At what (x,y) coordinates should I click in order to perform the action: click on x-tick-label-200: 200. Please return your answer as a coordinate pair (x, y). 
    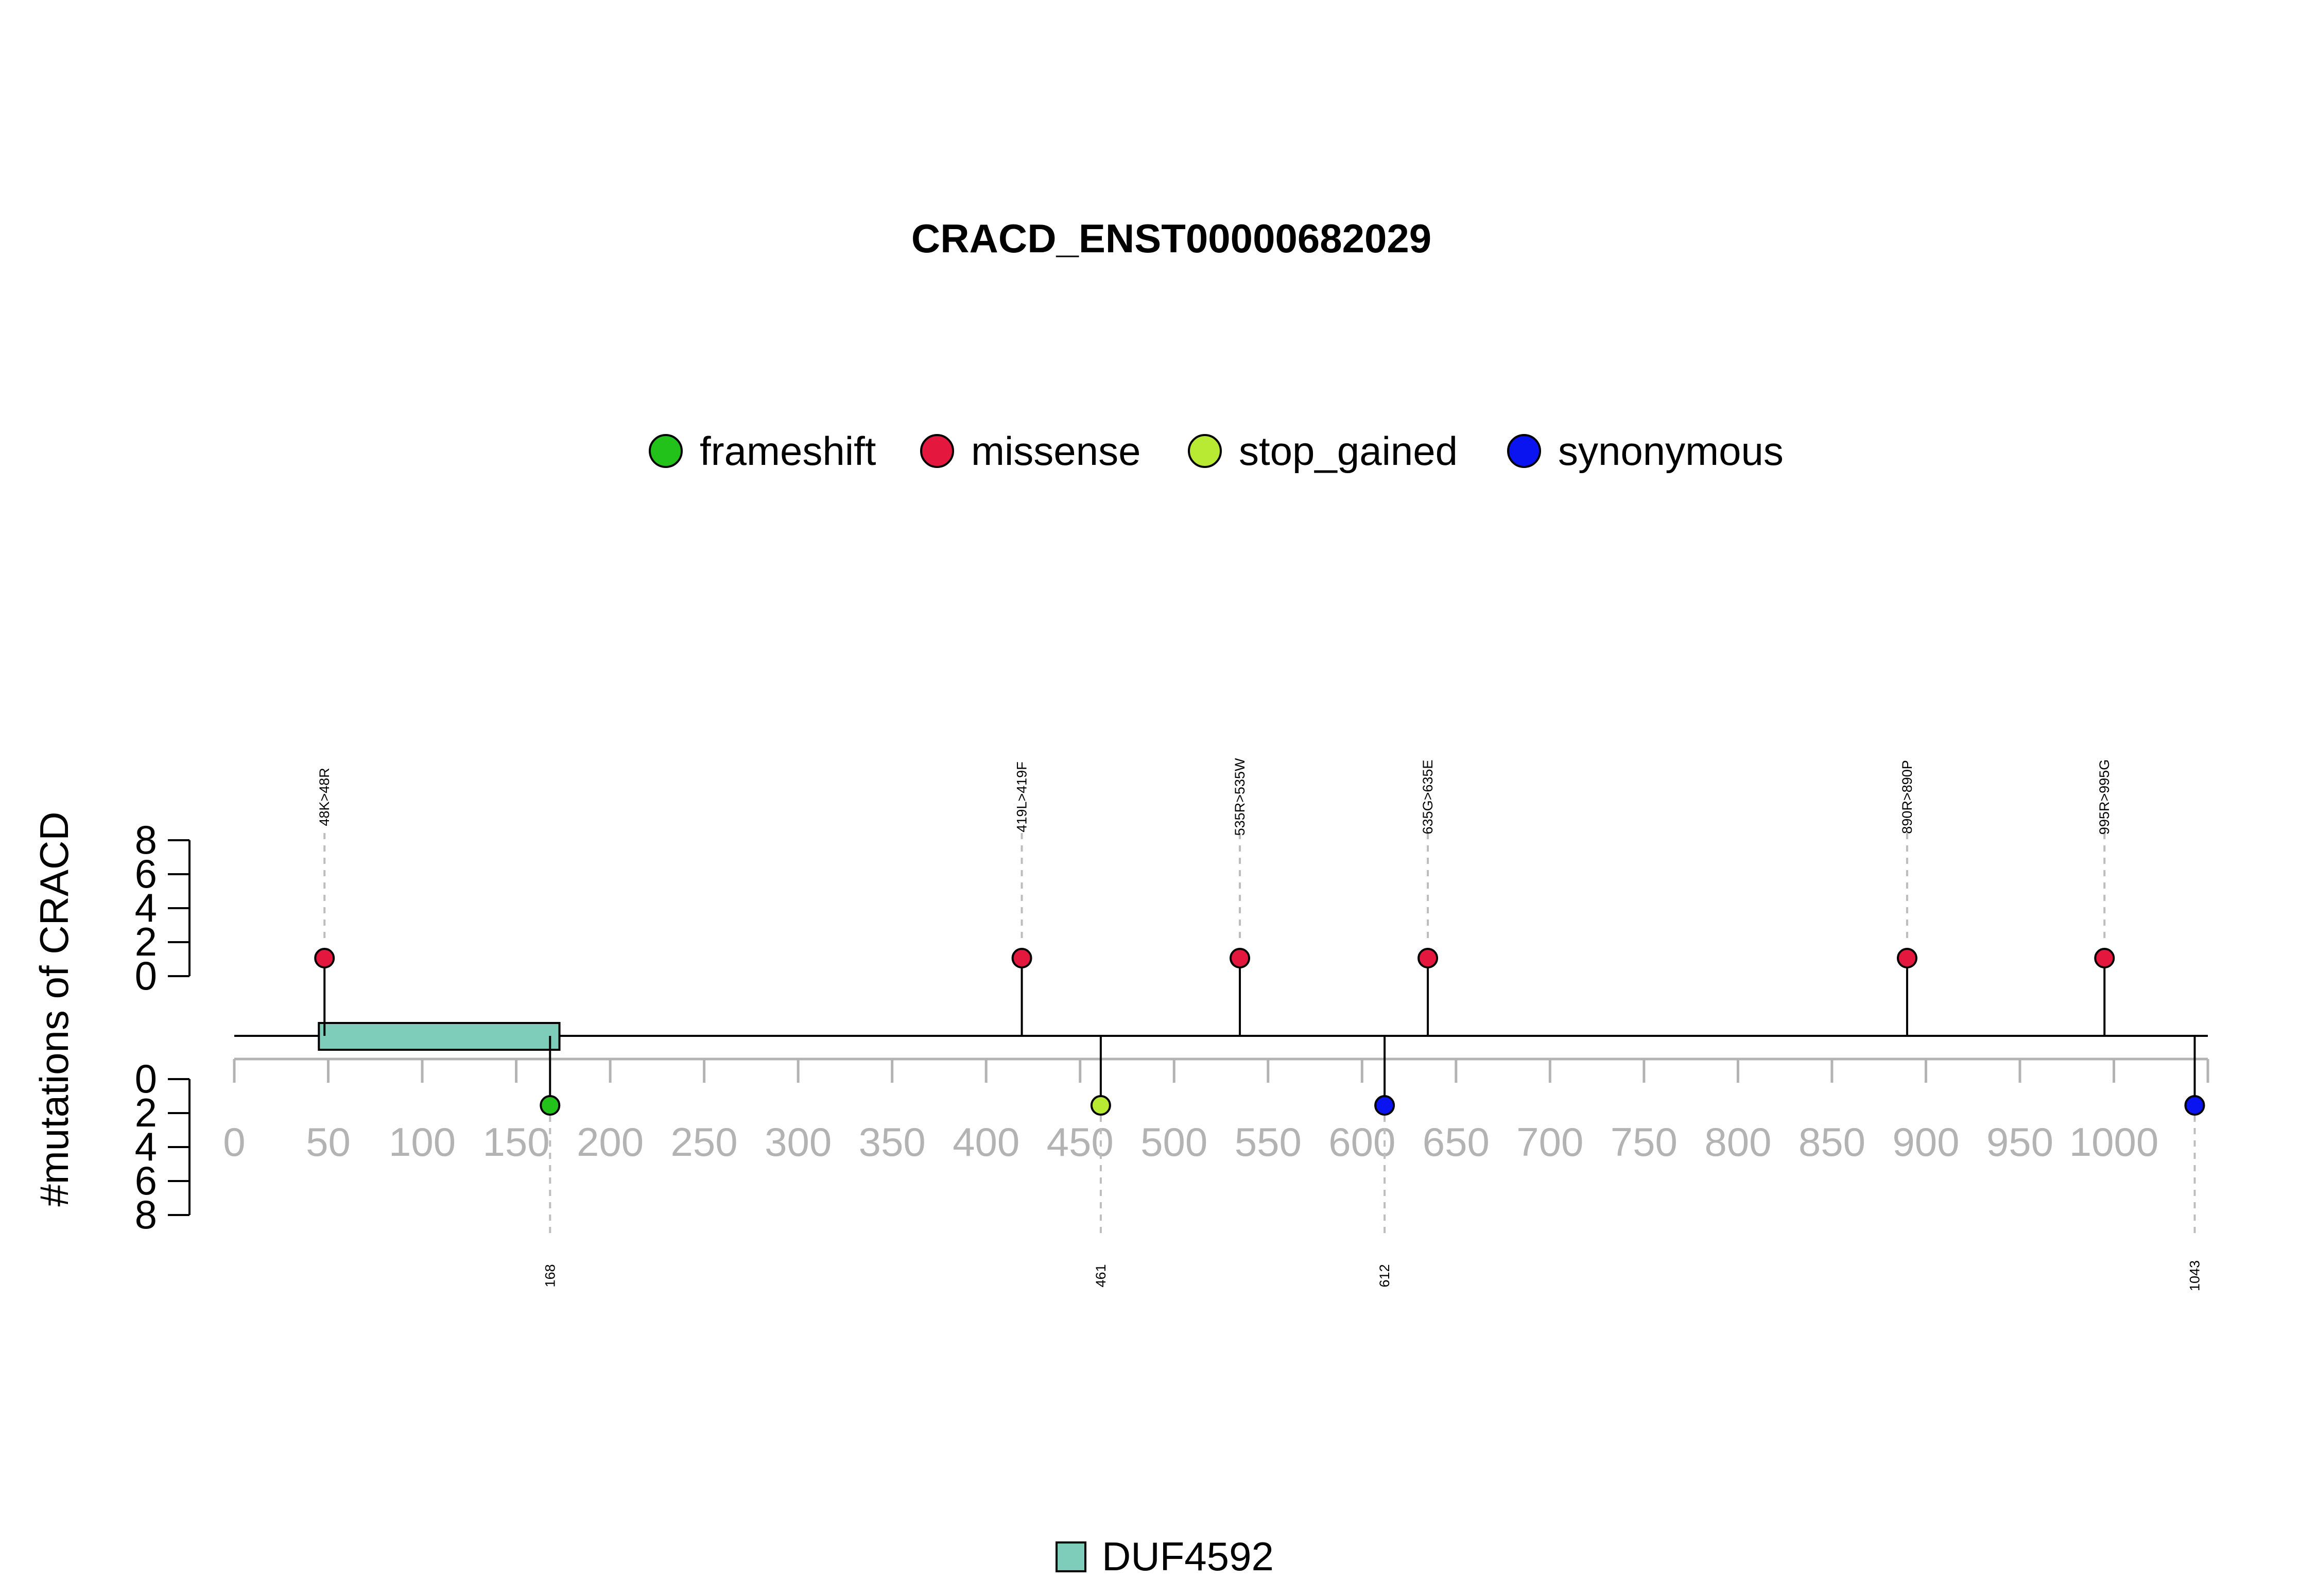
    Looking at the image, I should click on (610, 1142).